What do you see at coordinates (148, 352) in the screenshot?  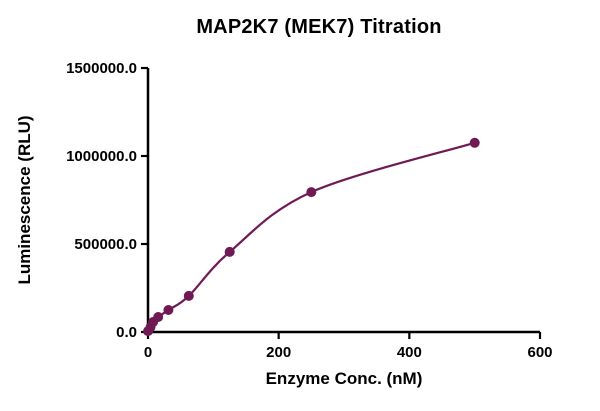 I see `x-tick-label: 0` at bounding box center [148, 352].